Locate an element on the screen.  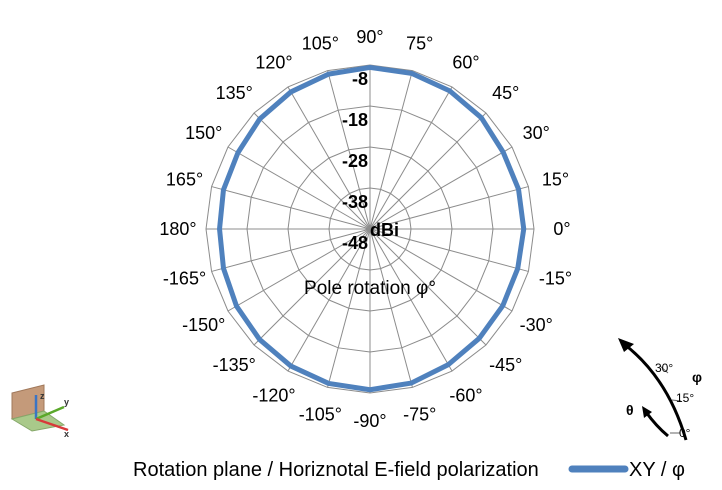
phi-symbol: φ is located at coordinates (697, 377).